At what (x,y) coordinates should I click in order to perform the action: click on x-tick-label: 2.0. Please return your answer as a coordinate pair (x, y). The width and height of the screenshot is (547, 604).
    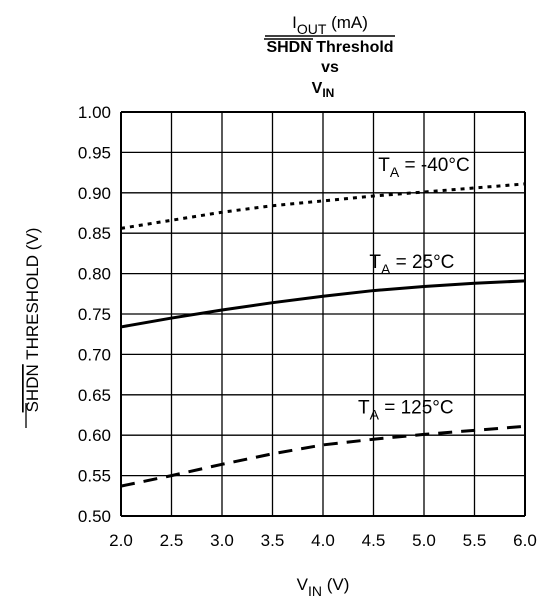
    Looking at the image, I should click on (121, 540).